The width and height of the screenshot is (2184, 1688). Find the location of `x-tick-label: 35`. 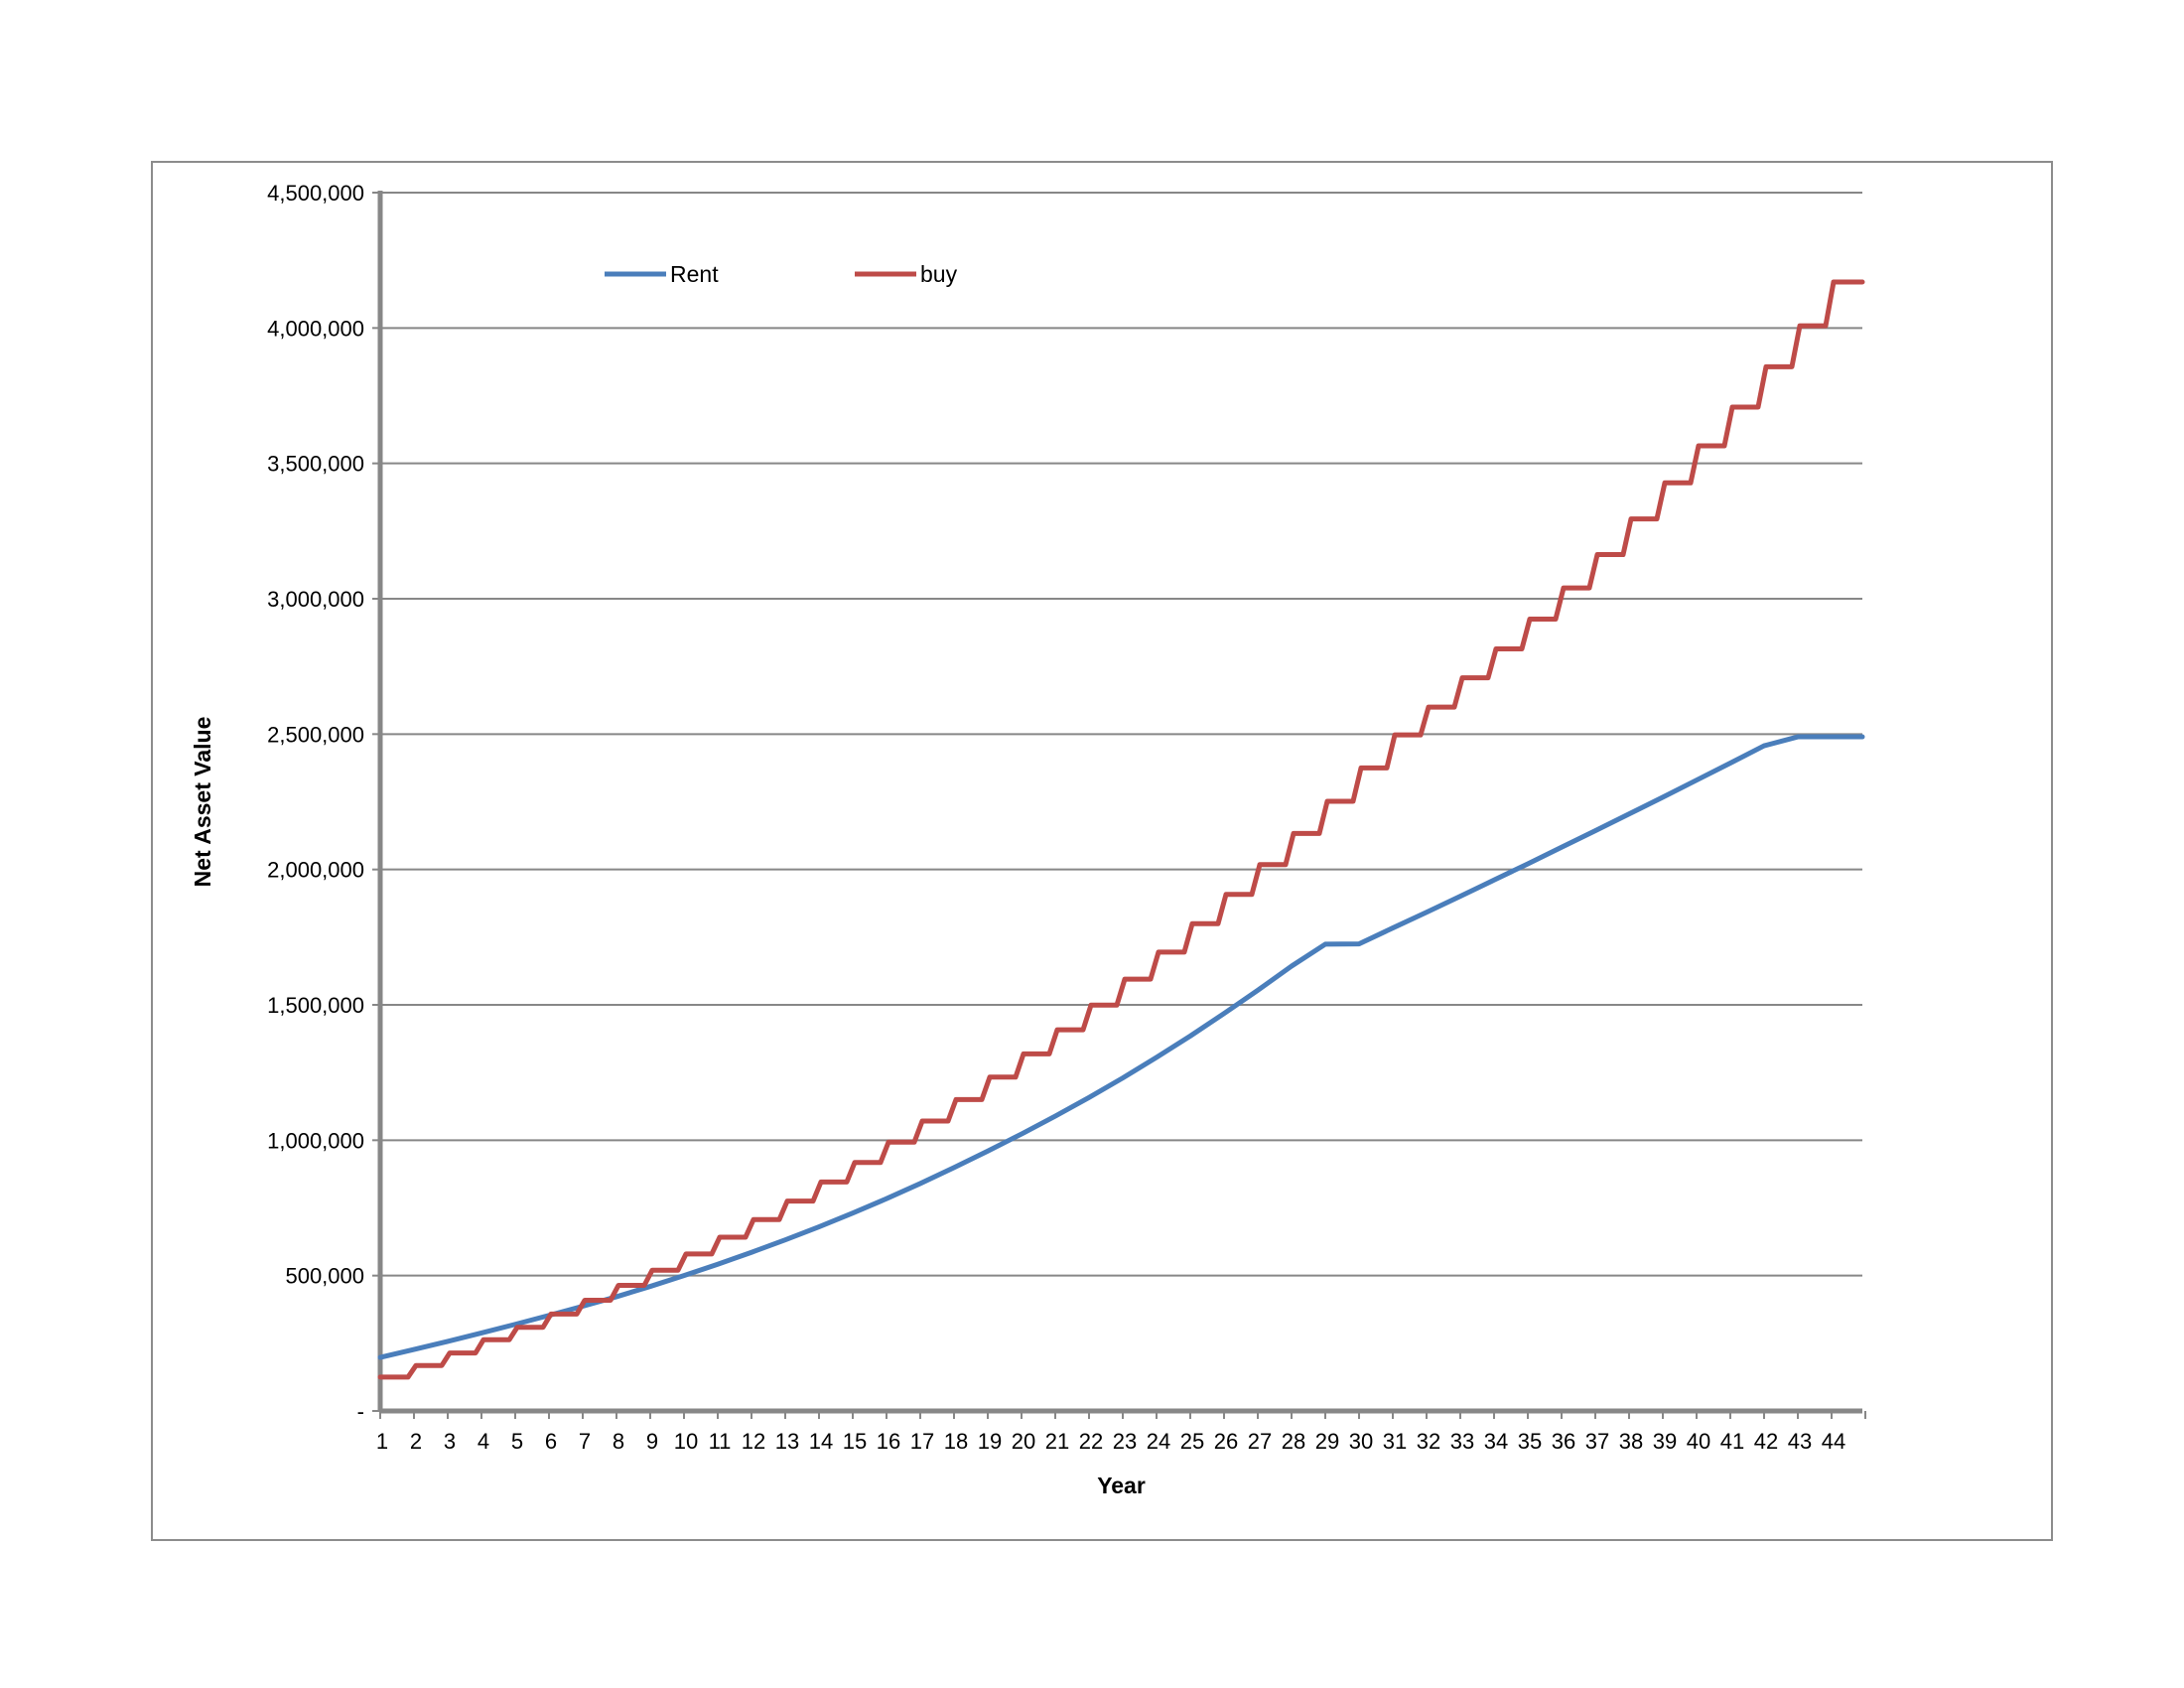

x-tick-label: 35 is located at coordinates (1530, 1441).